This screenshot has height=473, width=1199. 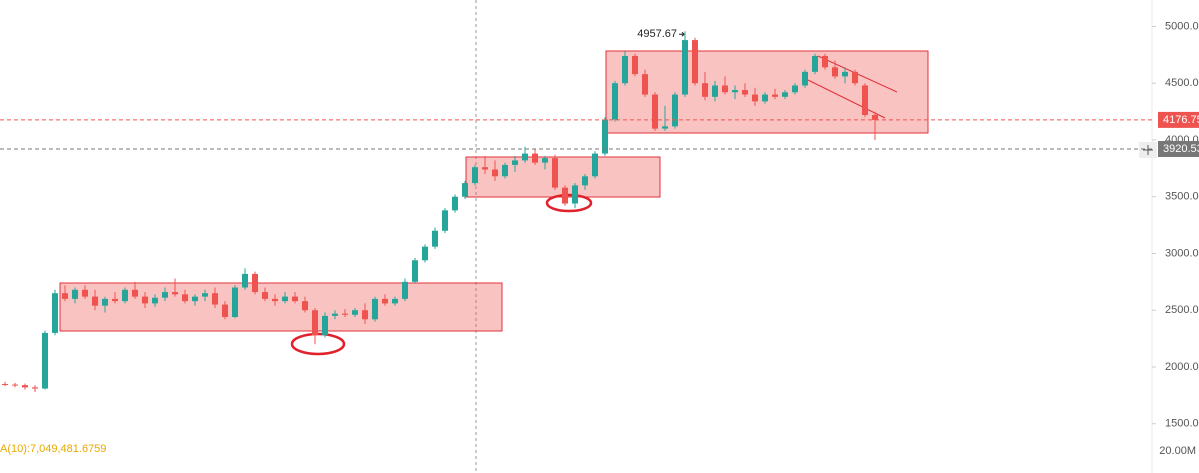 What do you see at coordinates (1177, 451) in the screenshot?
I see `volume-scale-label: 20.00M` at bounding box center [1177, 451].